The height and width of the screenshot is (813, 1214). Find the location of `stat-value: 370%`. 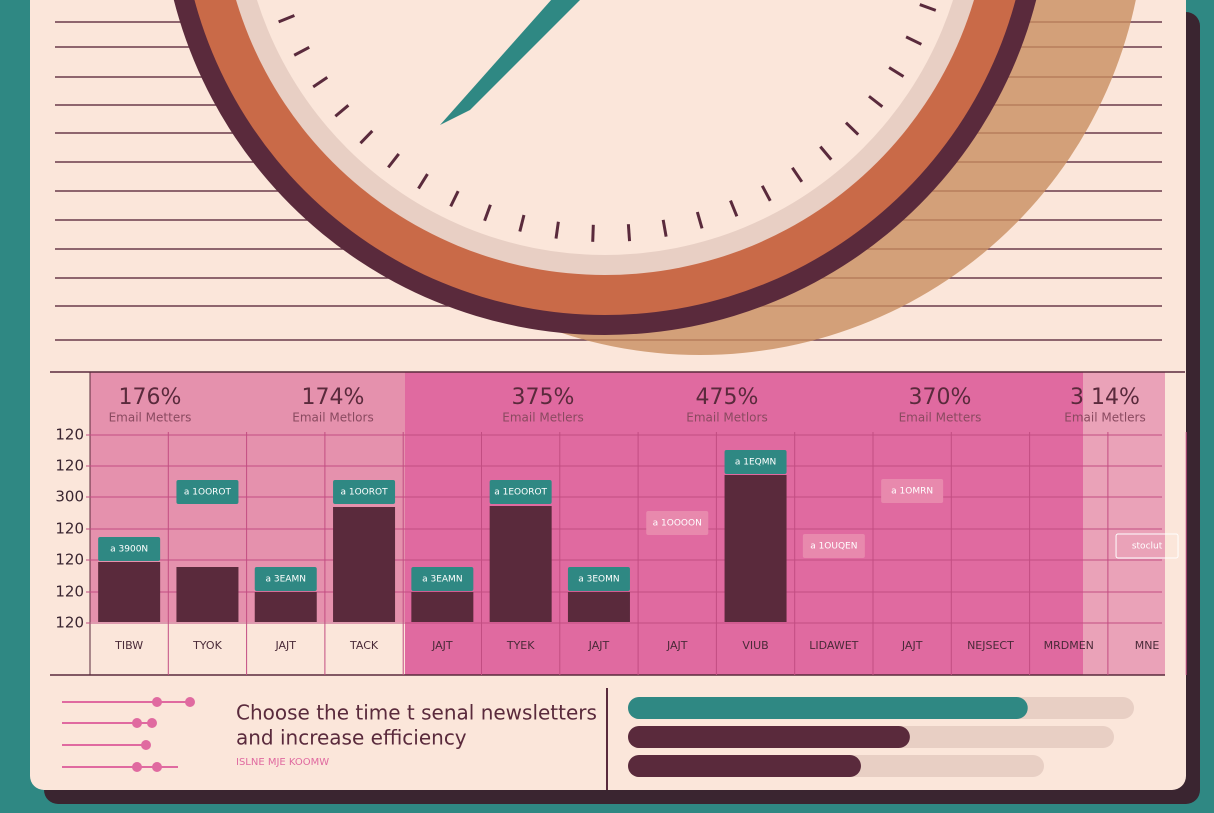

stat-value: 370% is located at coordinates (940, 397).